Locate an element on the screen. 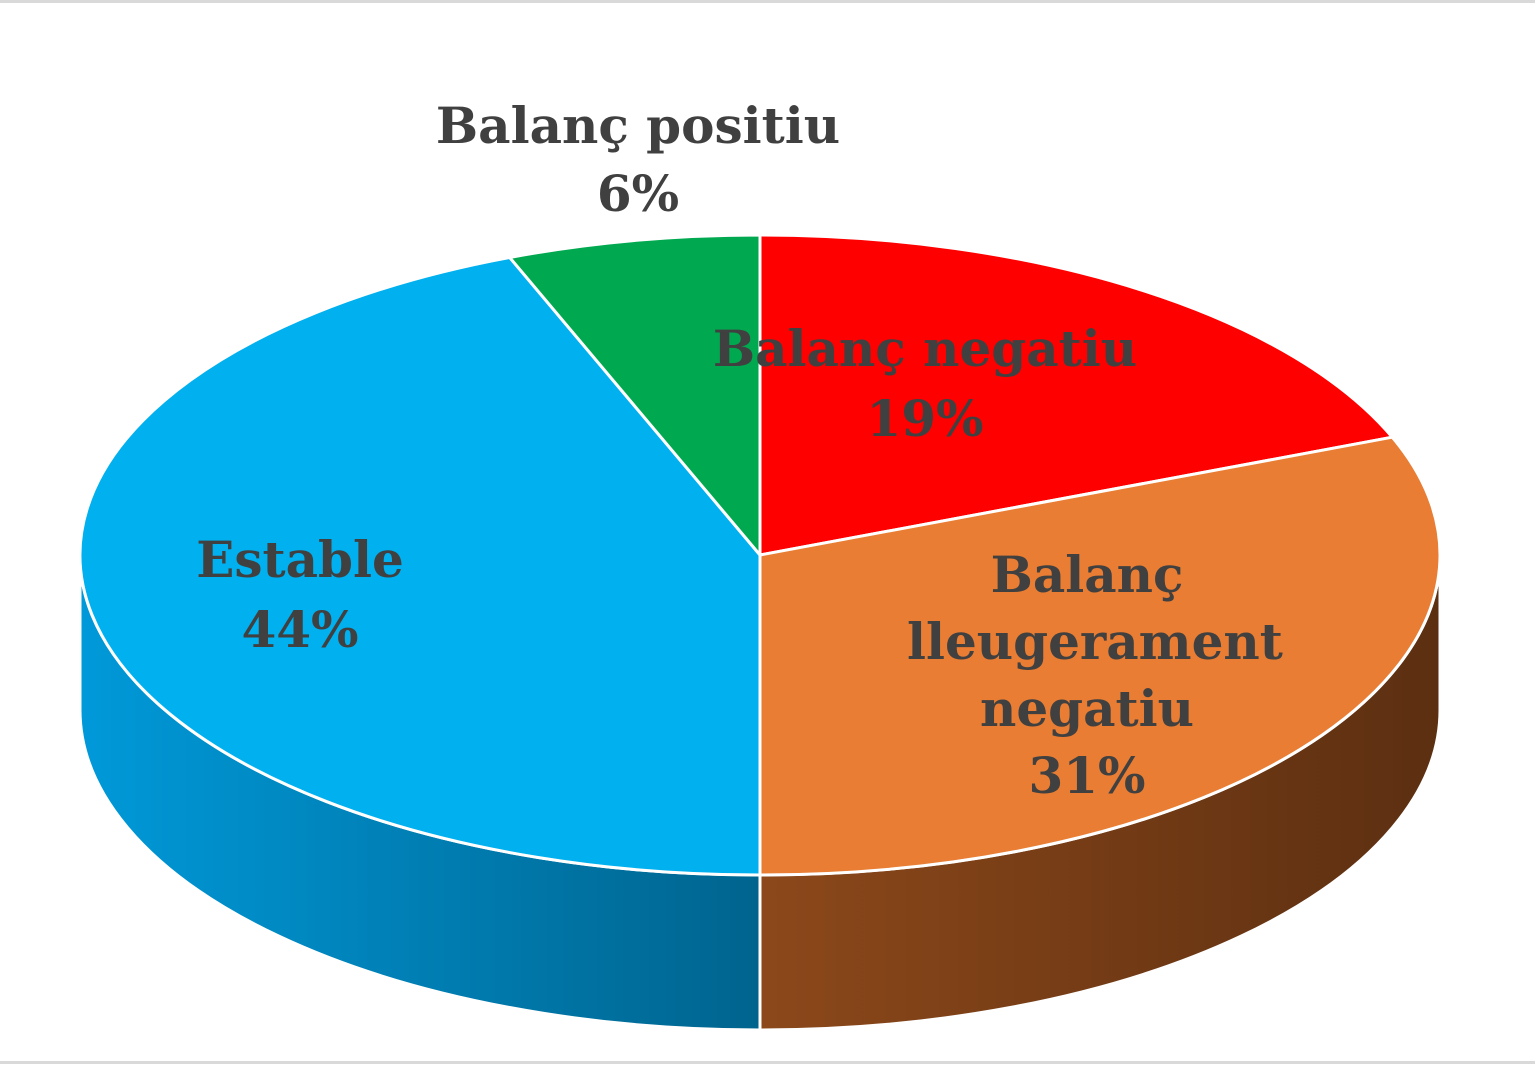 This screenshot has height=1065, width=1535. label-balanc-lleugerament-negatiu-name: Balanç lleugerament negatiu is located at coordinates (1095, 641).